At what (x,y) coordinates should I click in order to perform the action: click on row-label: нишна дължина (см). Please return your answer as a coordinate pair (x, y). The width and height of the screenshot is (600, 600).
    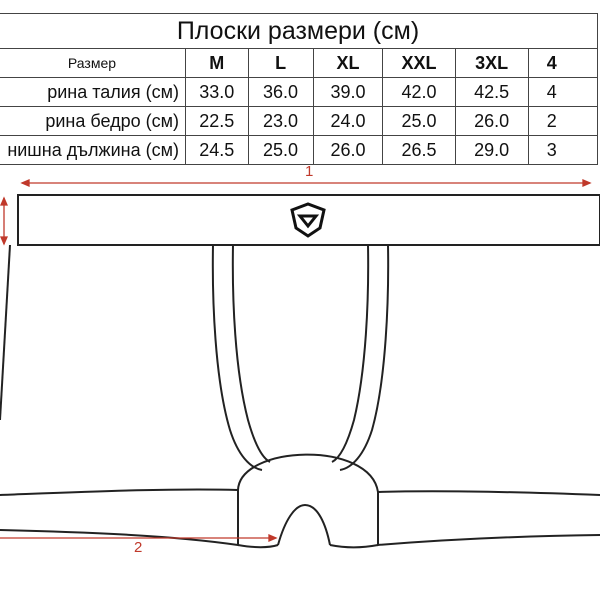
    Looking at the image, I should click on (93, 150).